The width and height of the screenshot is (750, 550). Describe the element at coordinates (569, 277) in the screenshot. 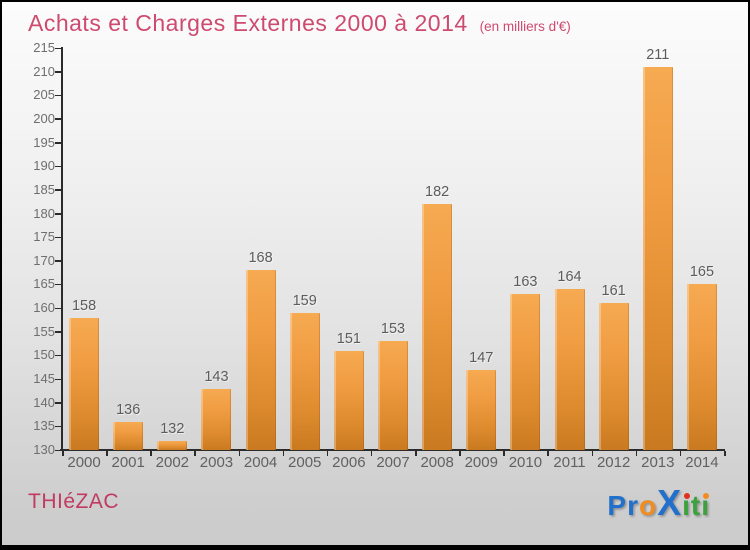

I see `bar-value-label: 164` at that location.